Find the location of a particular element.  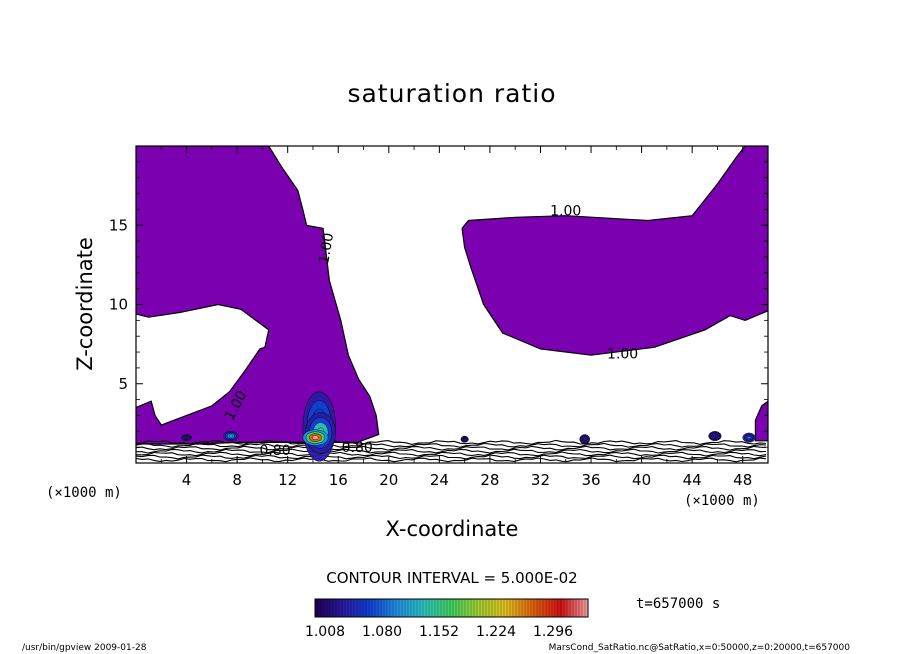

region-upper-right is located at coordinates (614, 251).